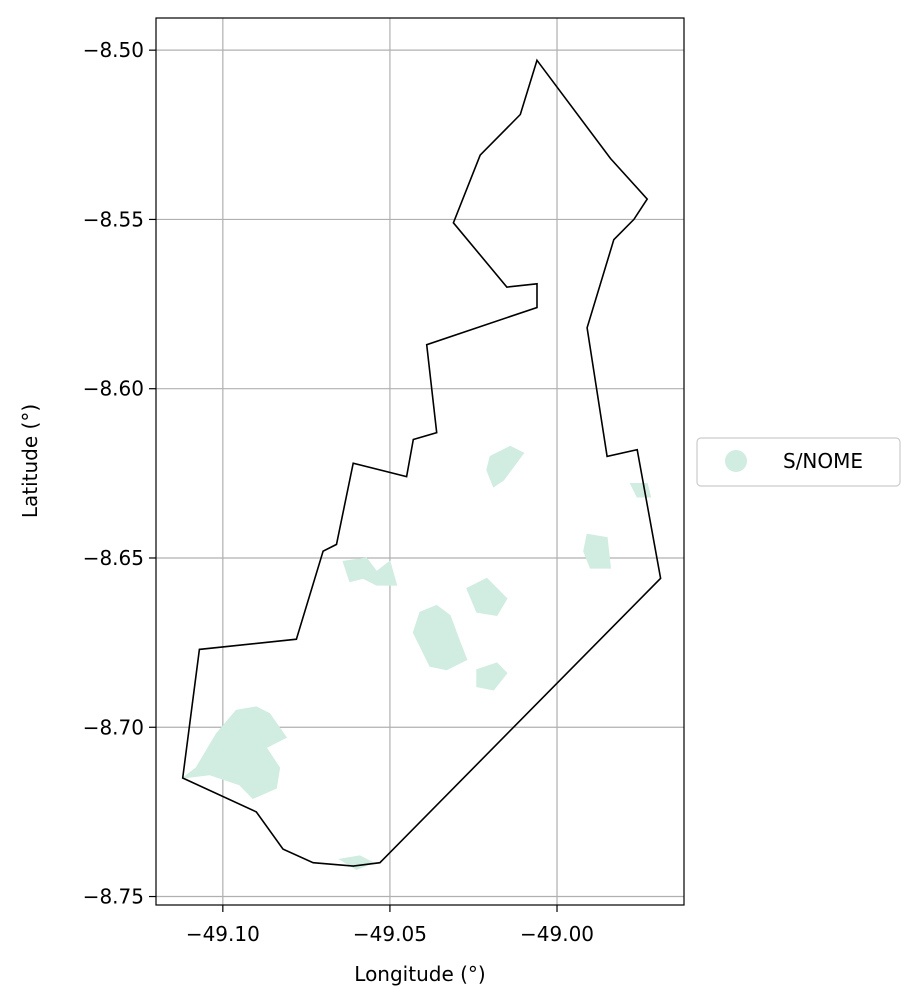 The image size is (919, 1006). What do you see at coordinates (223, 934) in the screenshot?
I see `x-tick-label: −49.10` at bounding box center [223, 934].